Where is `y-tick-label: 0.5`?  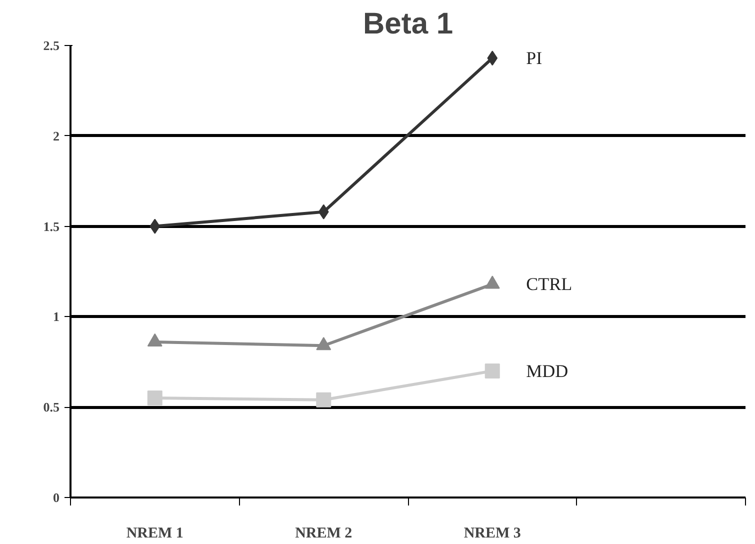 y-tick-label: 0.5 is located at coordinates (51, 407).